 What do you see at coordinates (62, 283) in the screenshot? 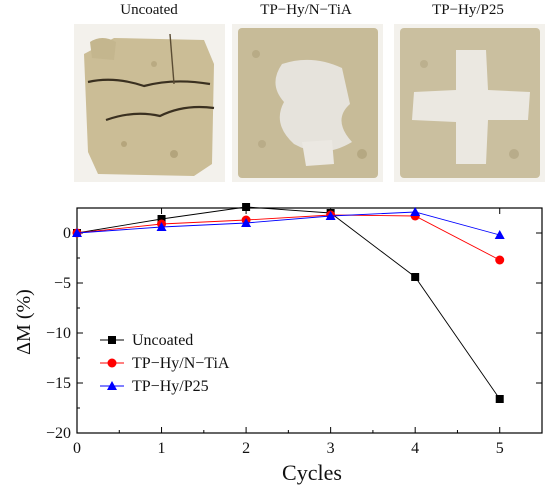
I see `y-tick-label: −5` at bounding box center [62, 283].